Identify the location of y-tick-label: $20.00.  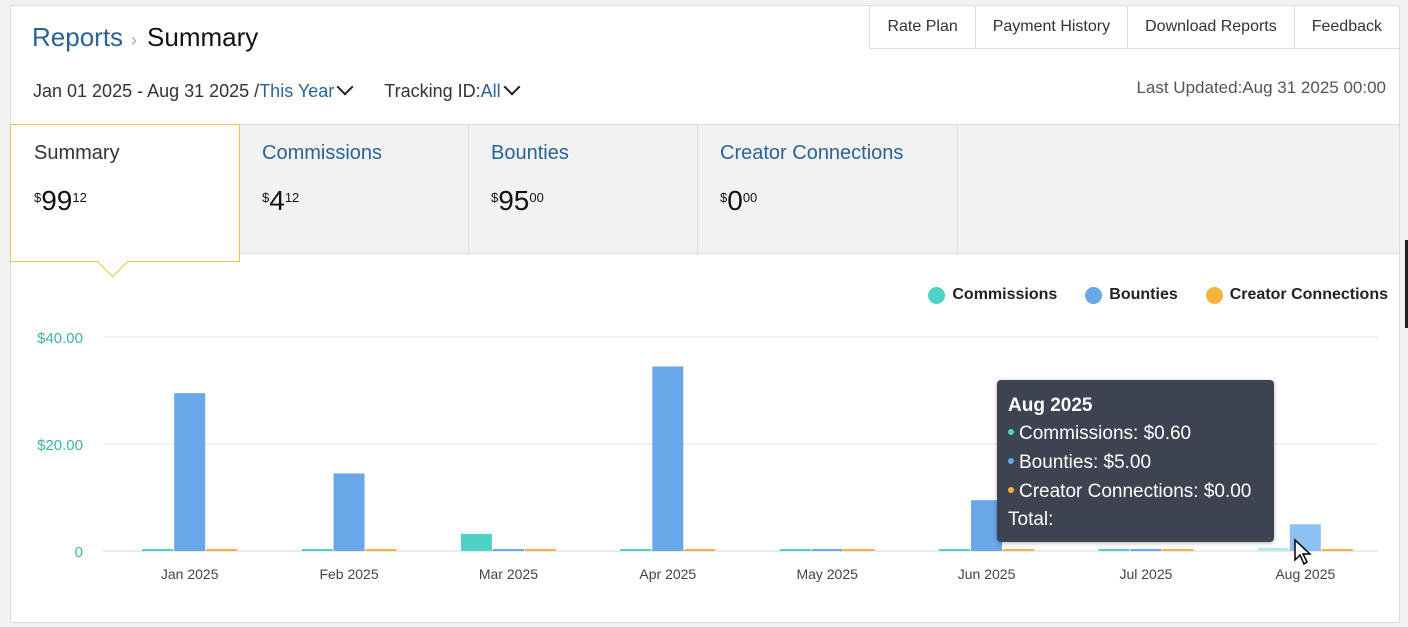
(60, 445).